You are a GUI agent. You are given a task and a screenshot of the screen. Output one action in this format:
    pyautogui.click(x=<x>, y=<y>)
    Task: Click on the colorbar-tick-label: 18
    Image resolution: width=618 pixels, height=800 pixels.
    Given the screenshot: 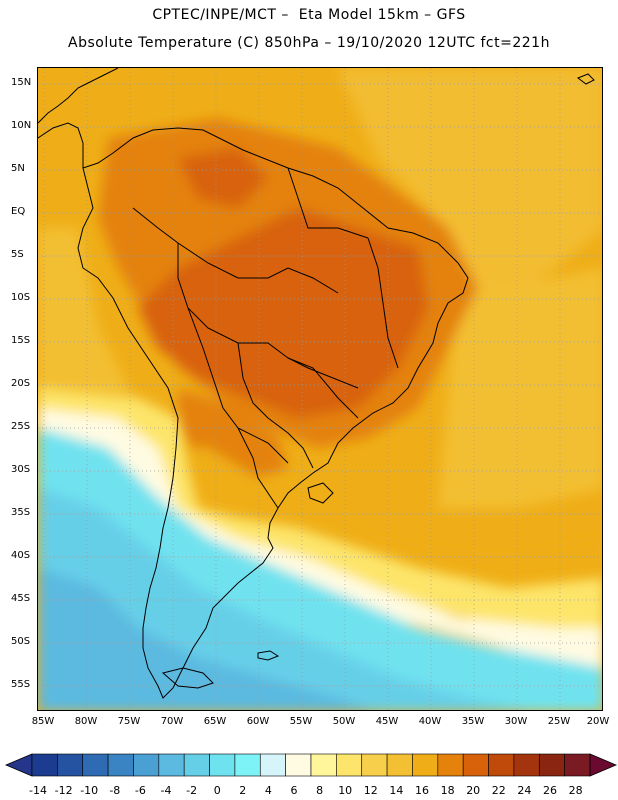 What is the action you would take?
    pyautogui.click(x=447, y=790)
    